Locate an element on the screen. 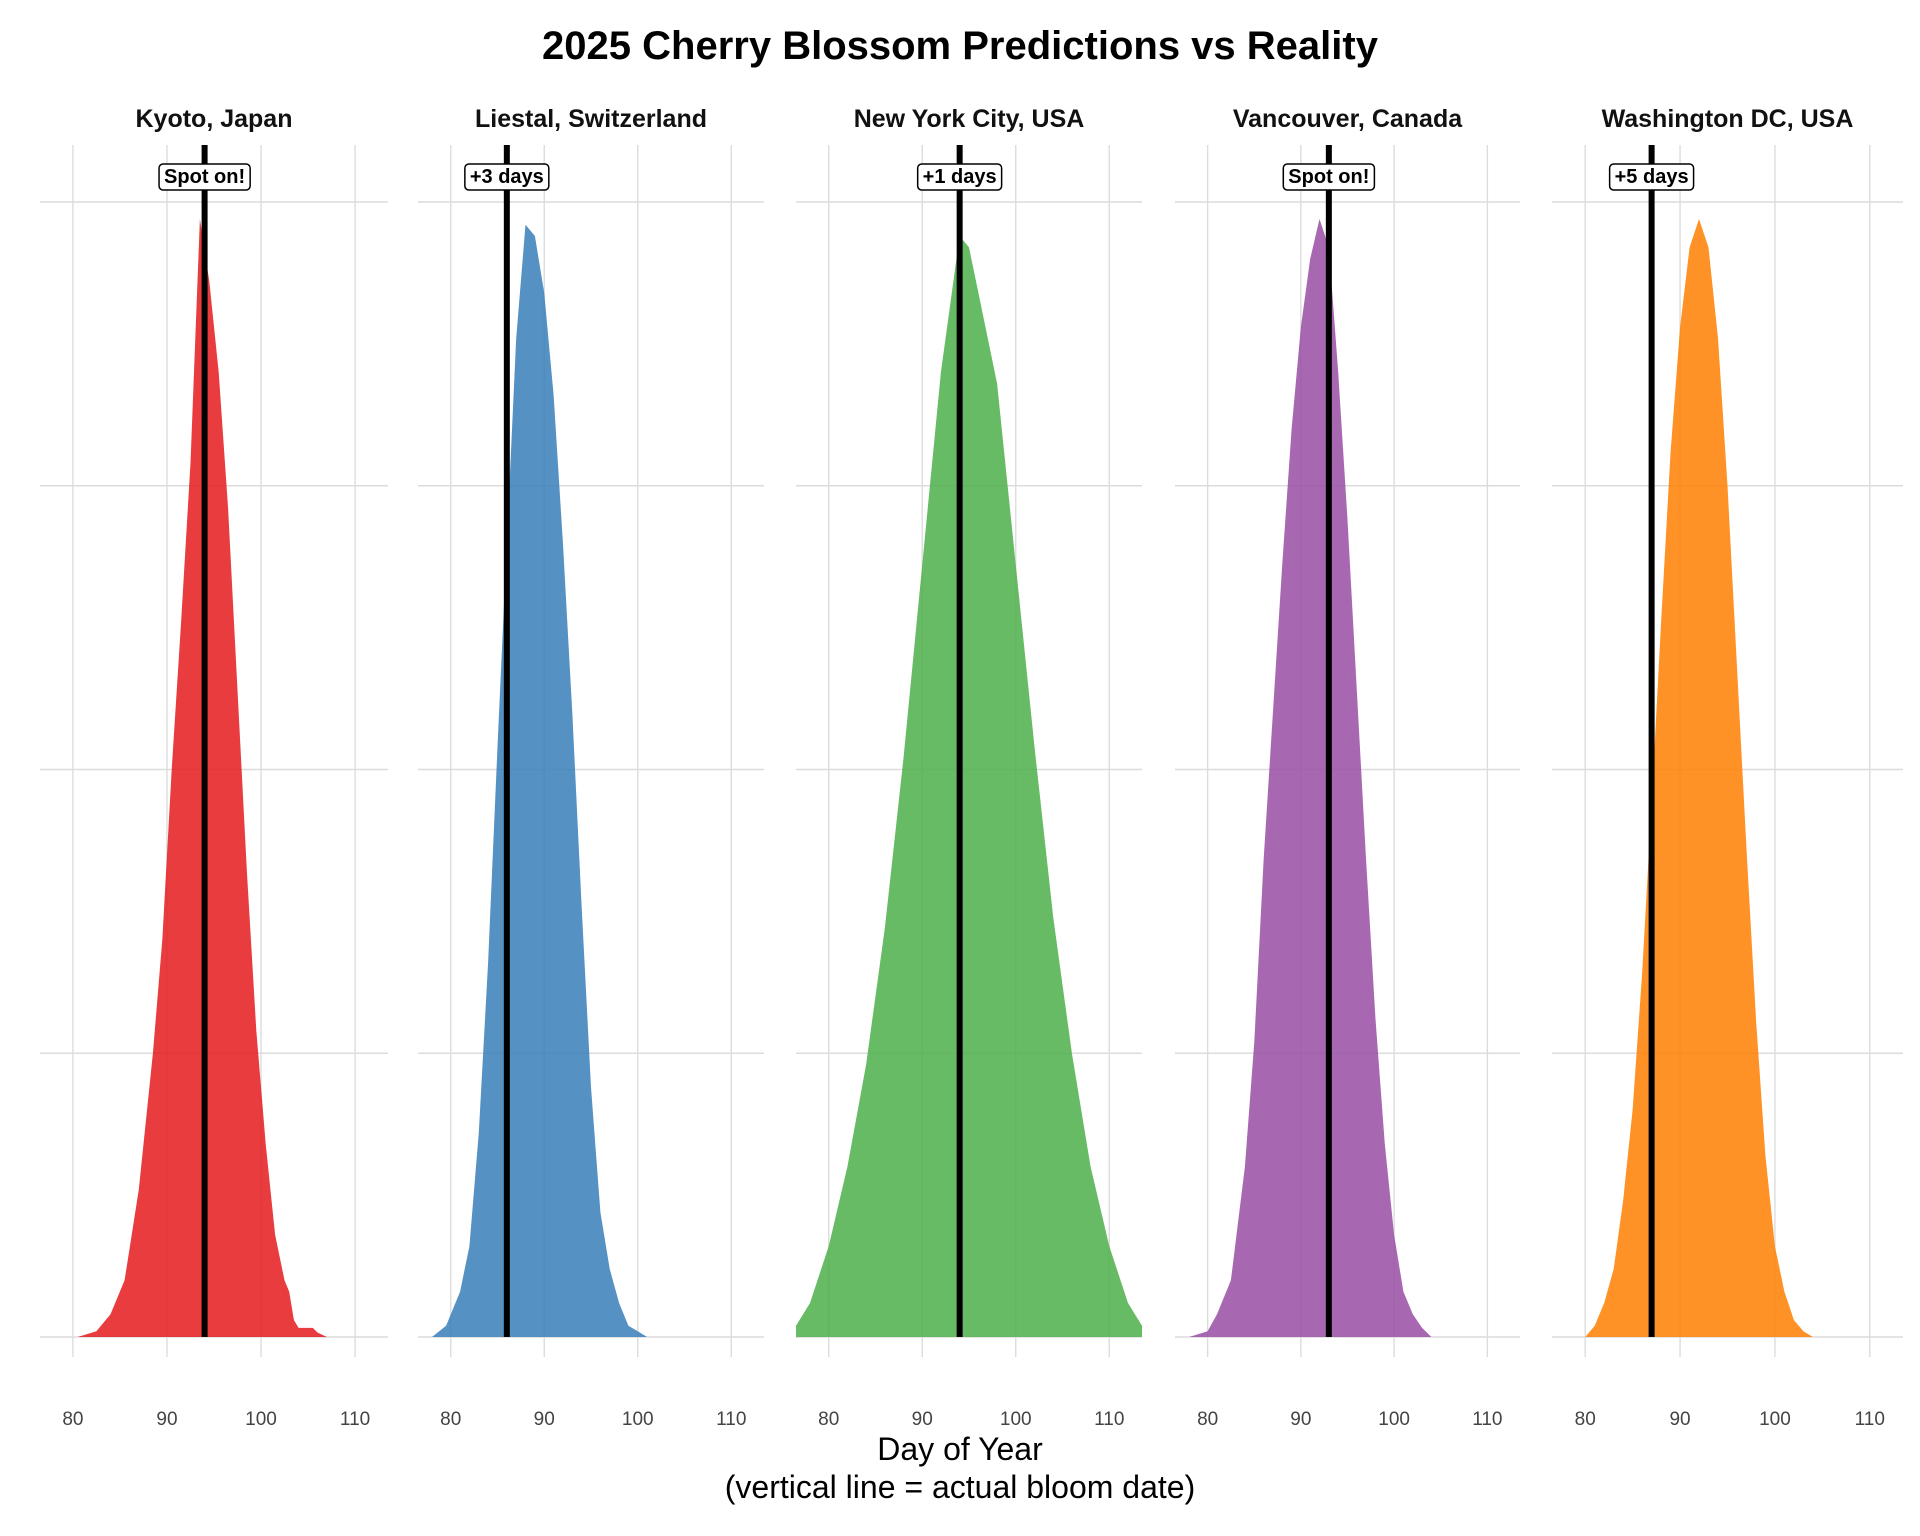 Image resolution: width=1920 pixels, height=1536 pixels. facet-title: New York City, USA is located at coordinates (969, 119).